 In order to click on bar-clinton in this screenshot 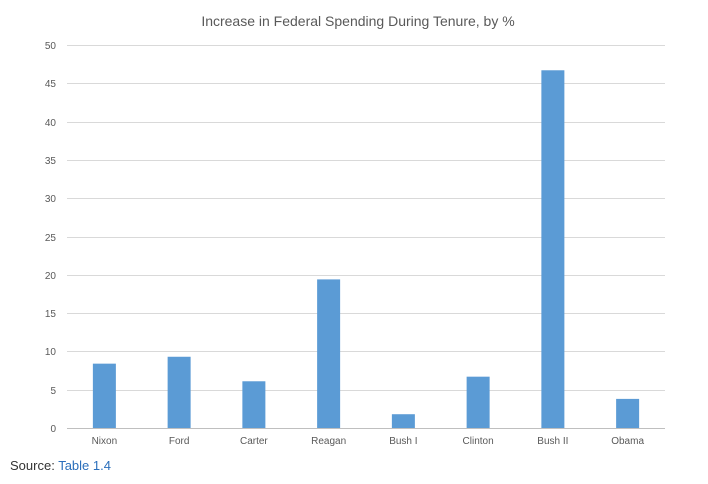, I will do `click(478, 402)`.